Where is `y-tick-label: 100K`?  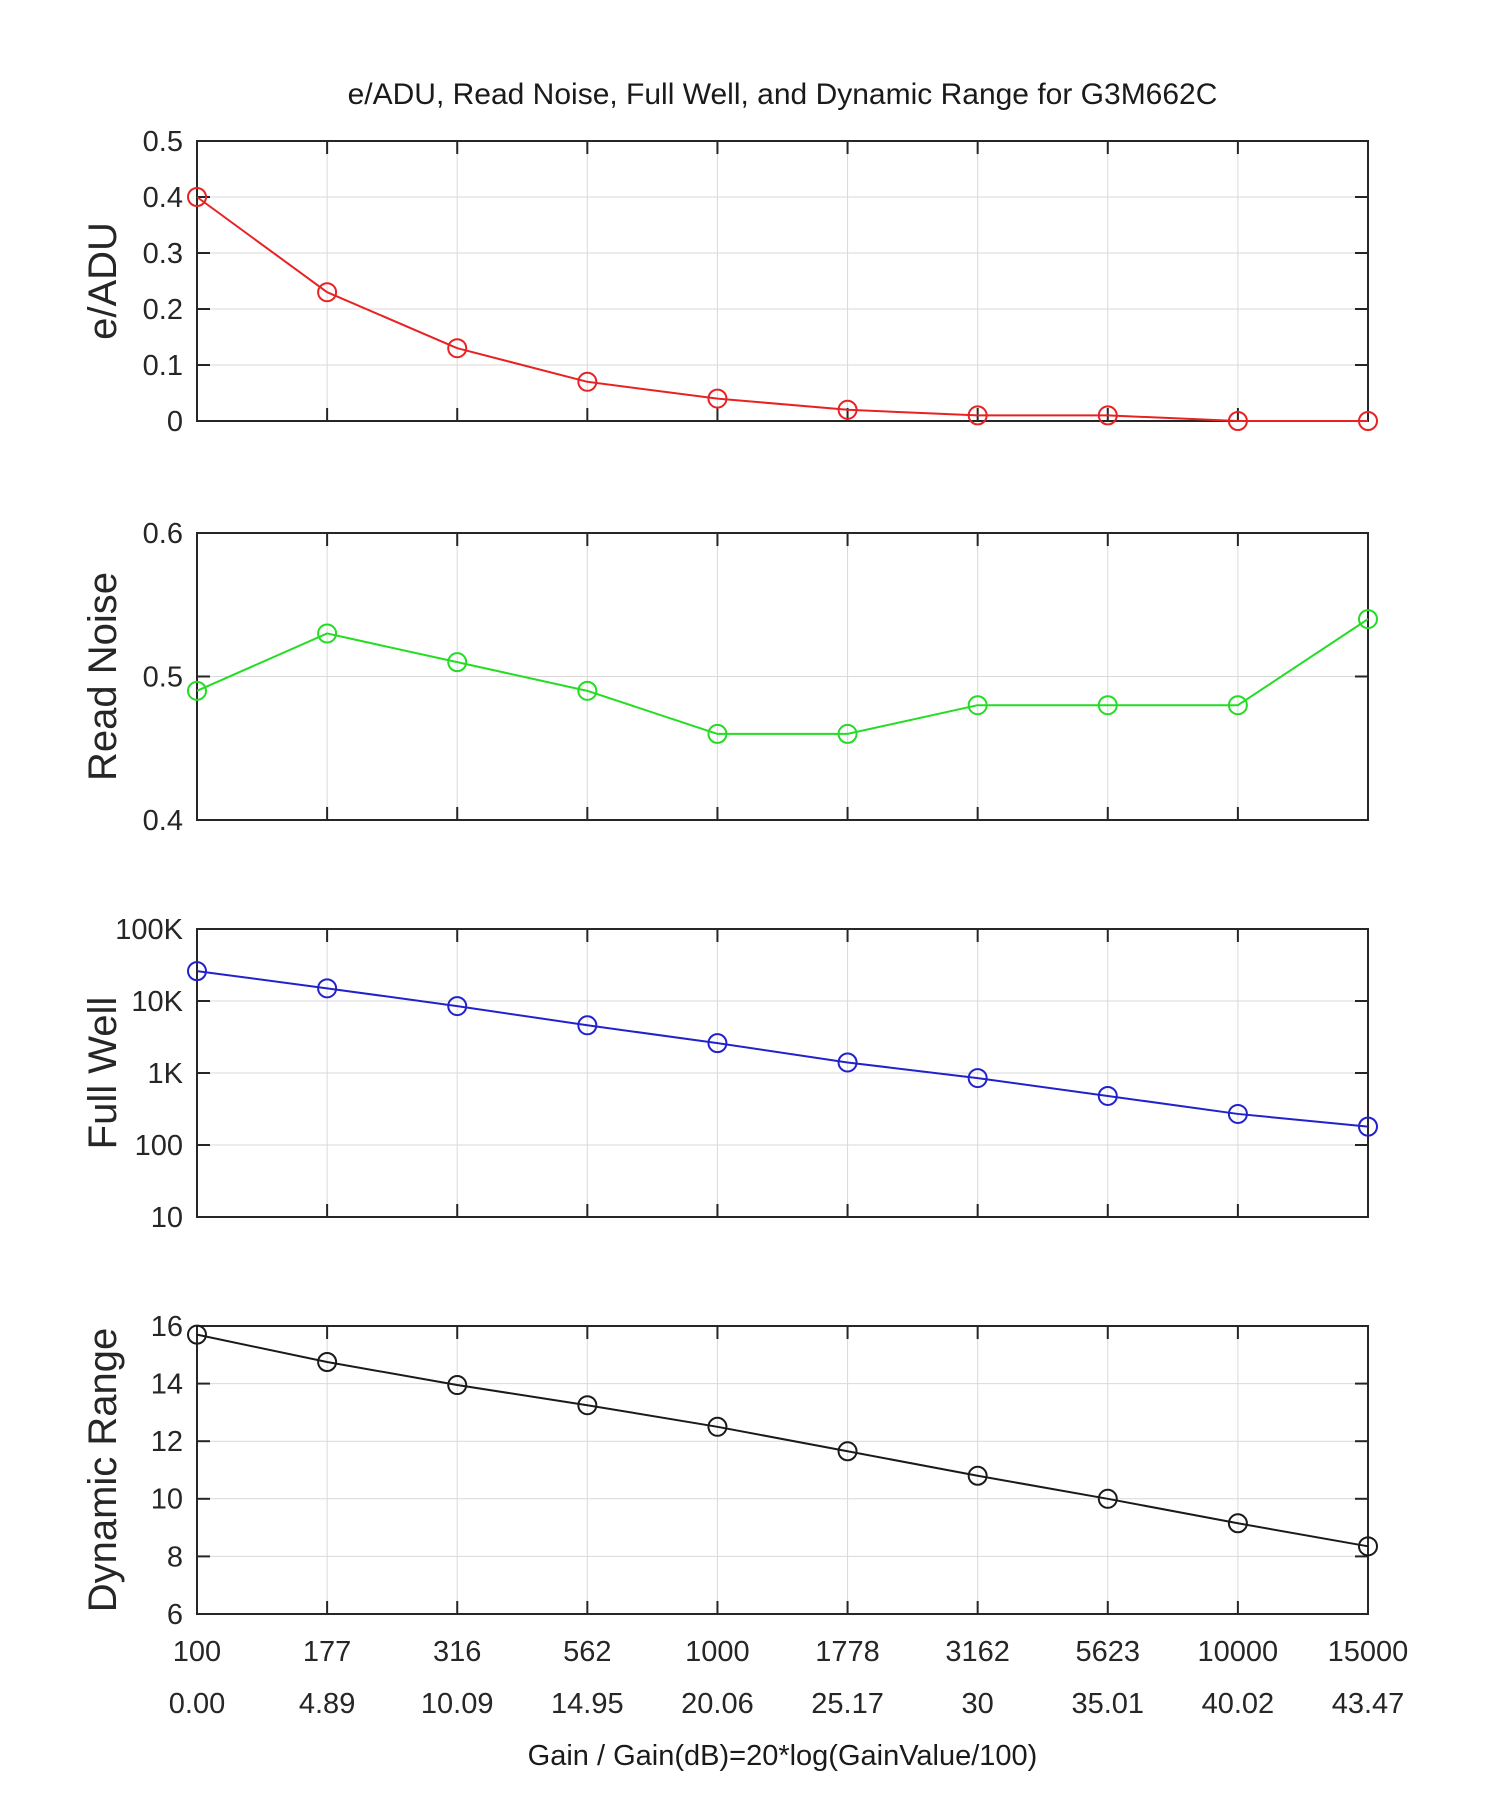
y-tick-label: 100K is located at coordinates (149, 930).